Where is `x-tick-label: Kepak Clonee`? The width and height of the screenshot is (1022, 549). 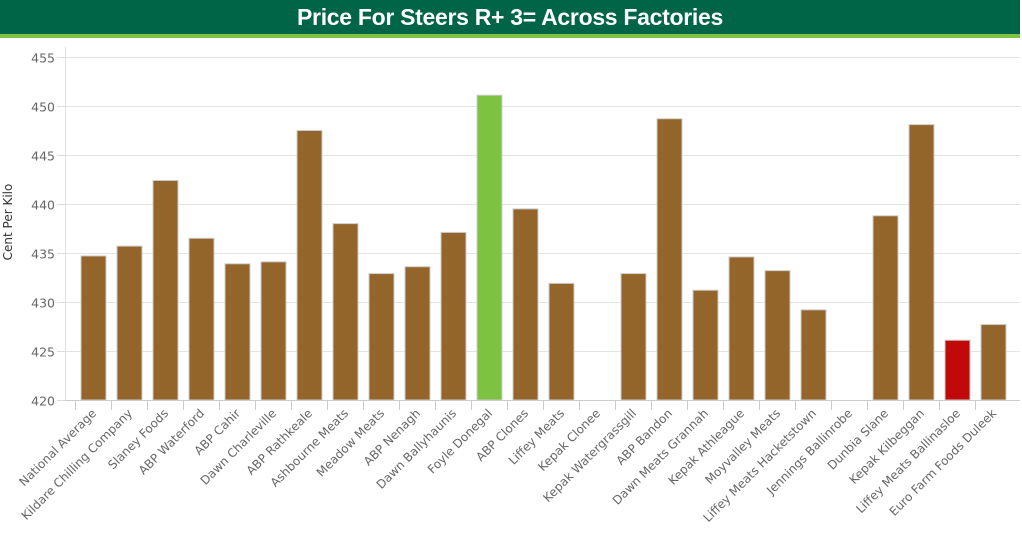
x-tick-label: Kepak Clonee is located at coordinates (569, 440).